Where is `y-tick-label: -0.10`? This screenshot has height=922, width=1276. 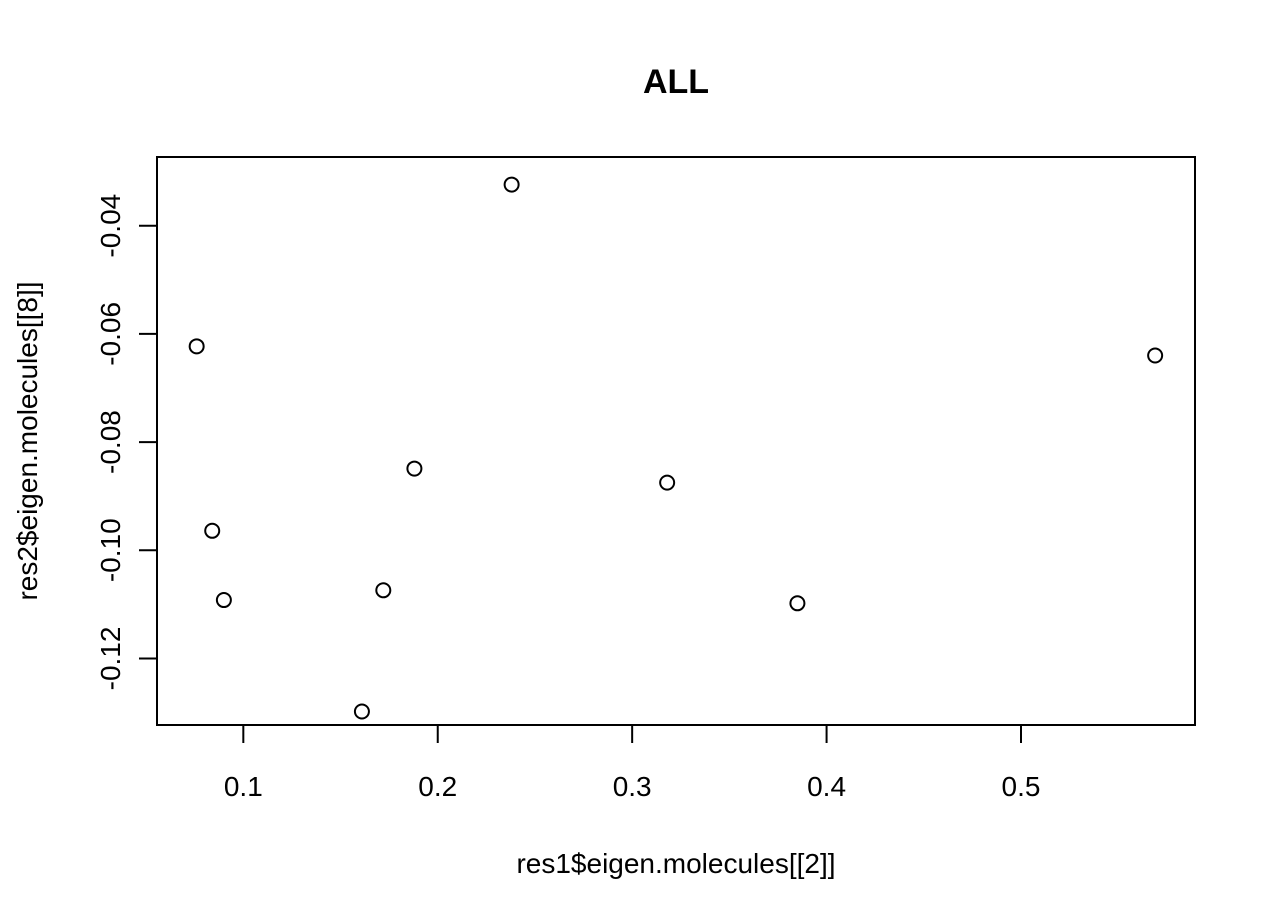 y-tick-label: -0.10 is located at coordinates (110, 550).